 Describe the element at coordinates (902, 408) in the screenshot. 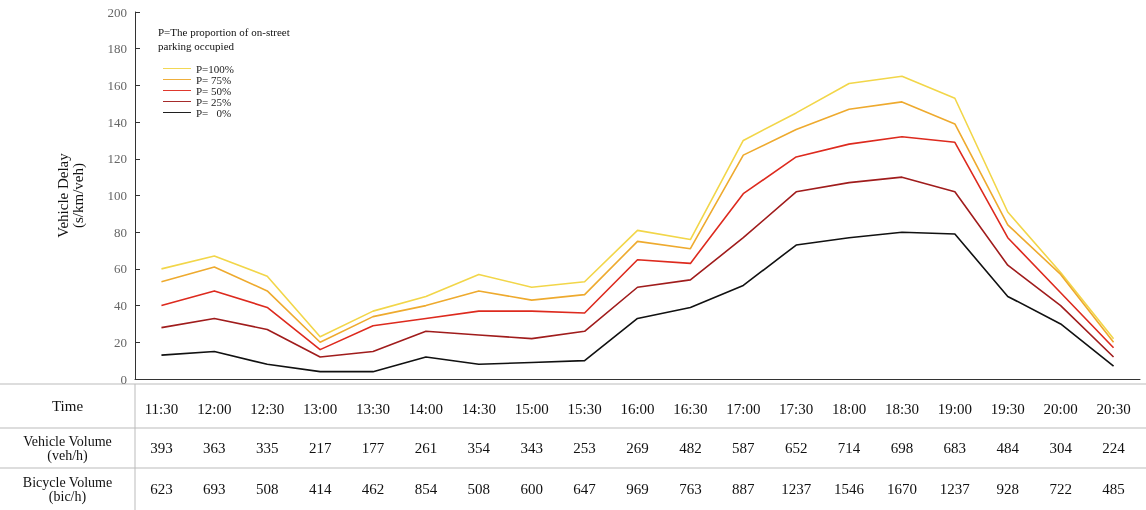

I see `x-tick-label: 18:30` at that location.